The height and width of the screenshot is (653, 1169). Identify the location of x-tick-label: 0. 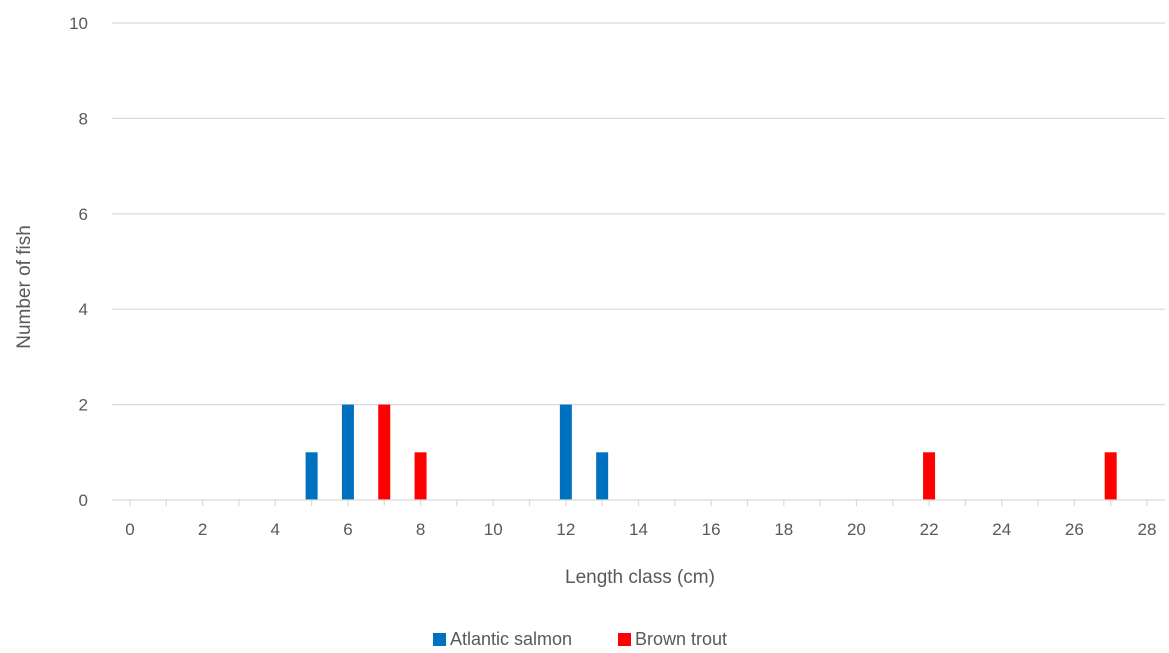
(129, 529).